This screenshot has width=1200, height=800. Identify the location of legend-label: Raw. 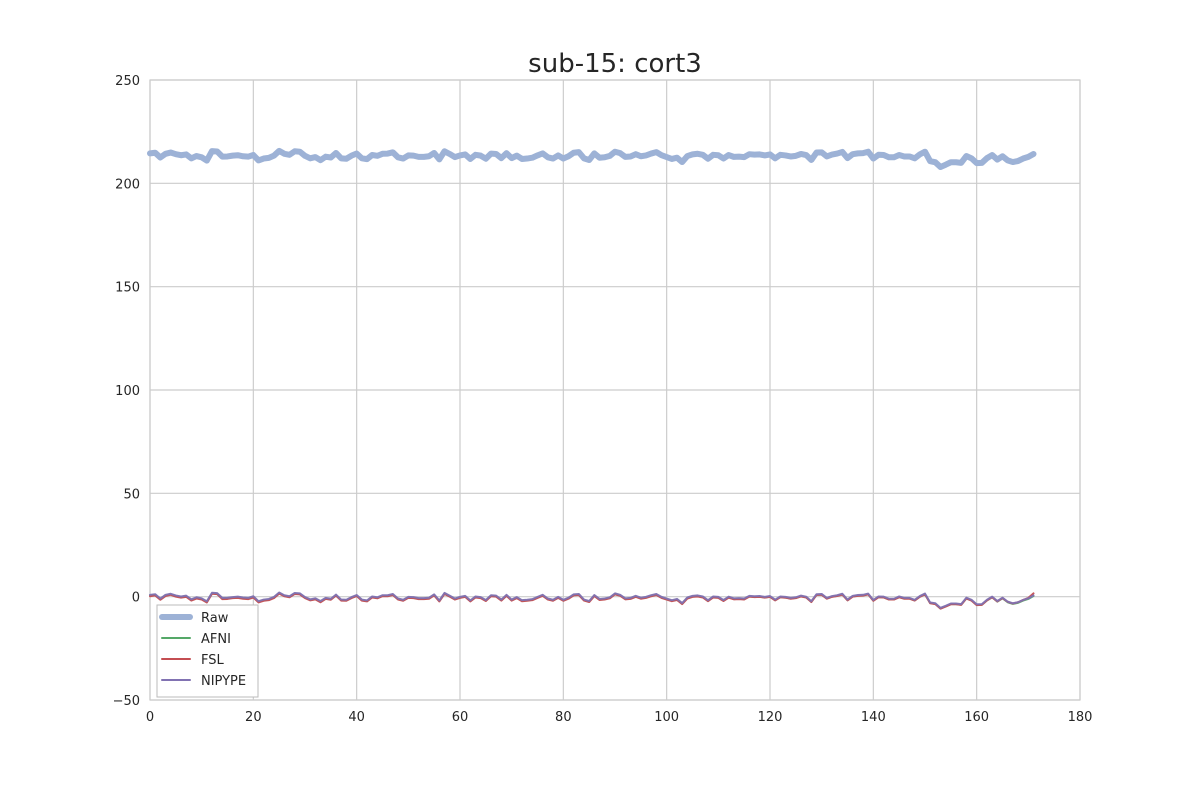
(215, 618).